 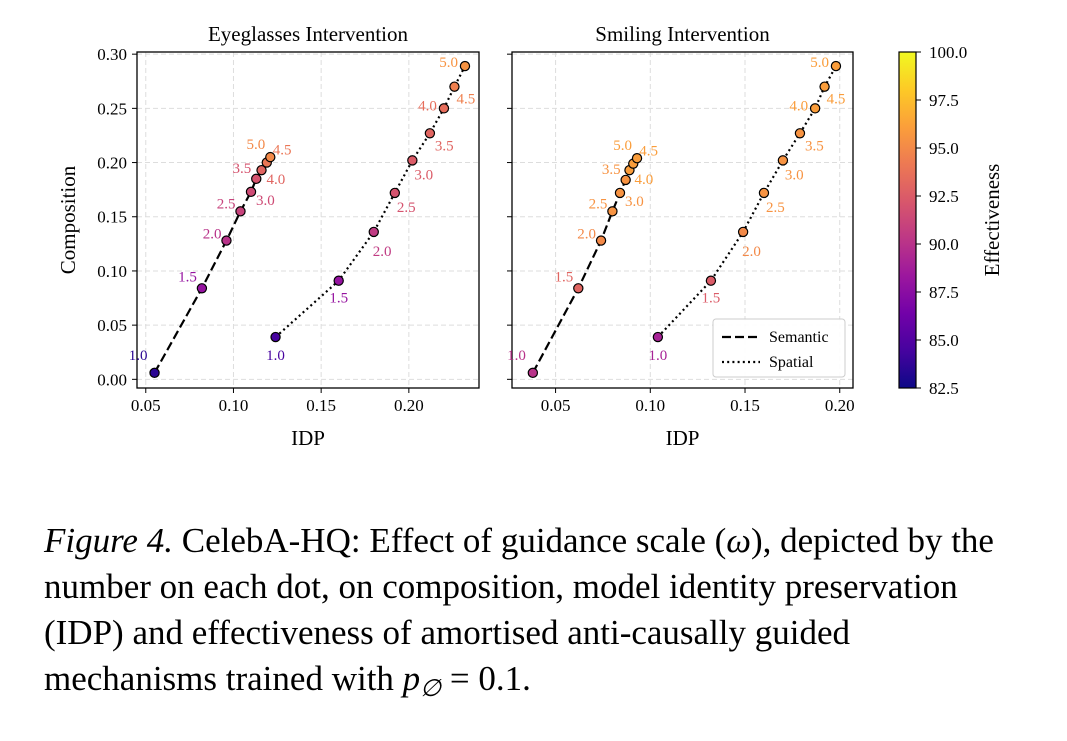 I want to click on y-tick-label: 0.10, so click(x=112, y=271).